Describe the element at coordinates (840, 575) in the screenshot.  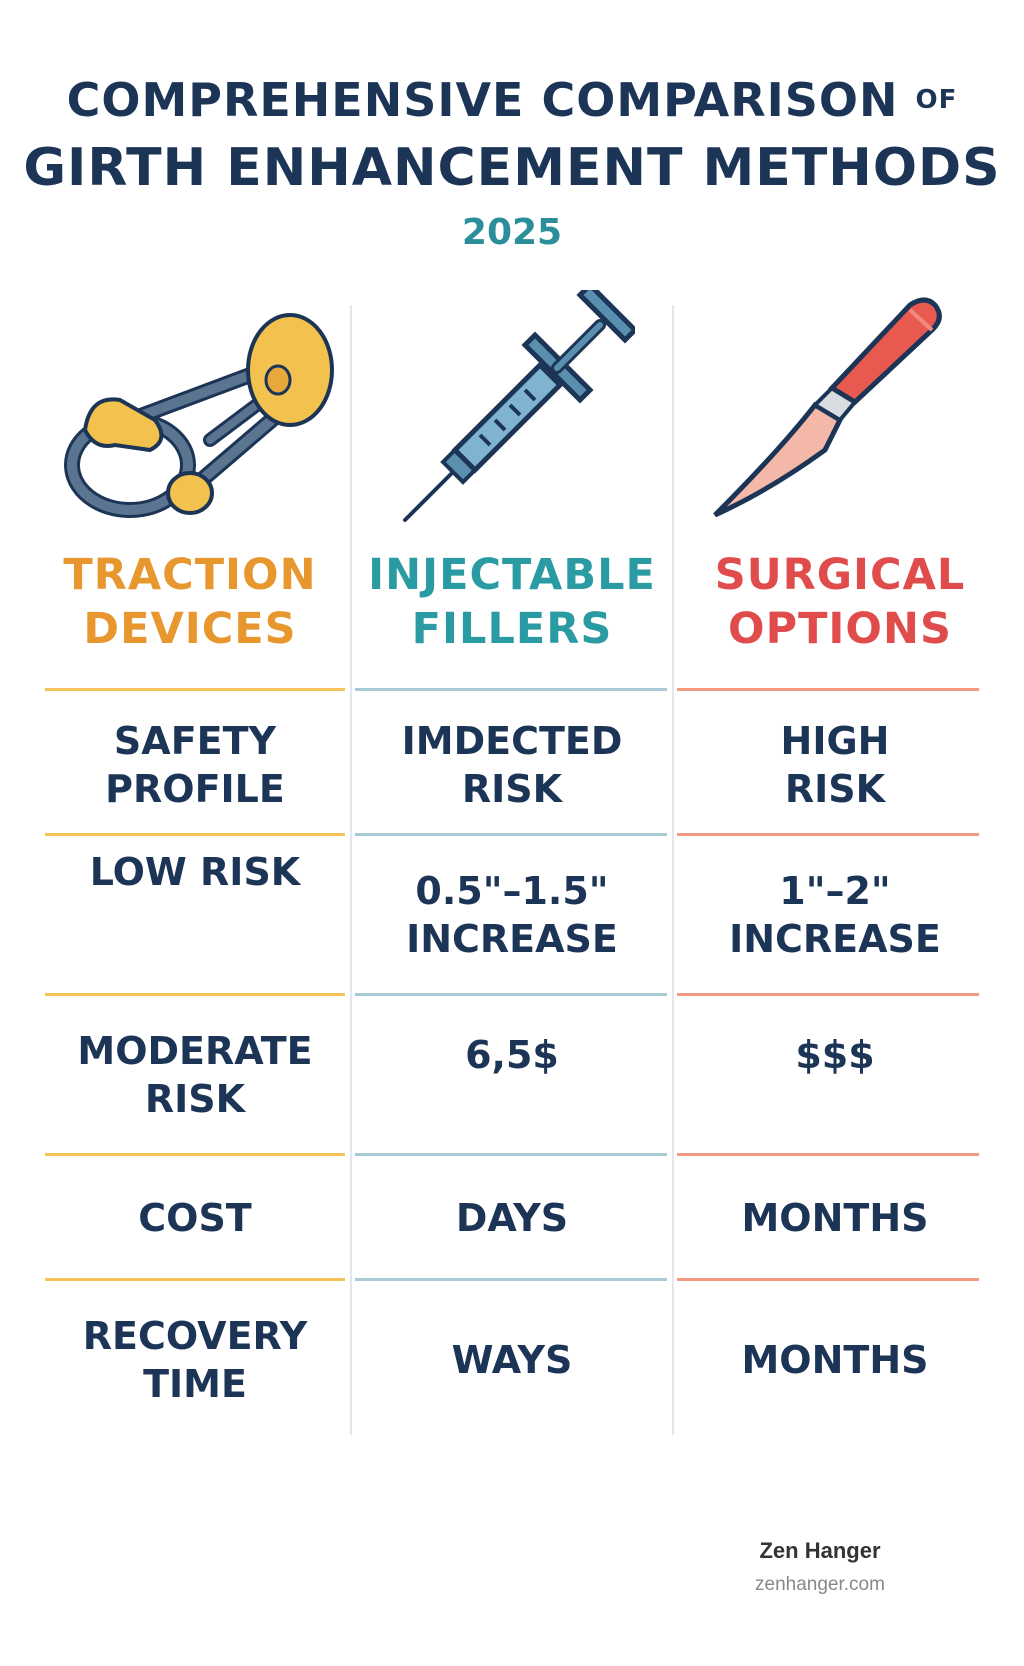
I see `column-header-surgical-line1: SURGICAL` at that location.